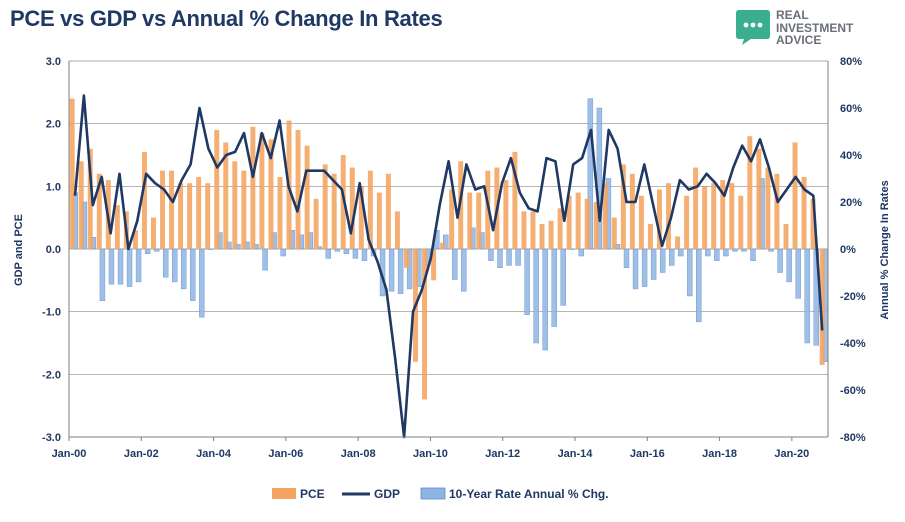 The width and height of the screenshot is (905, 522). I want to click on x-tick-label: Jan-14, so click(576, 454).